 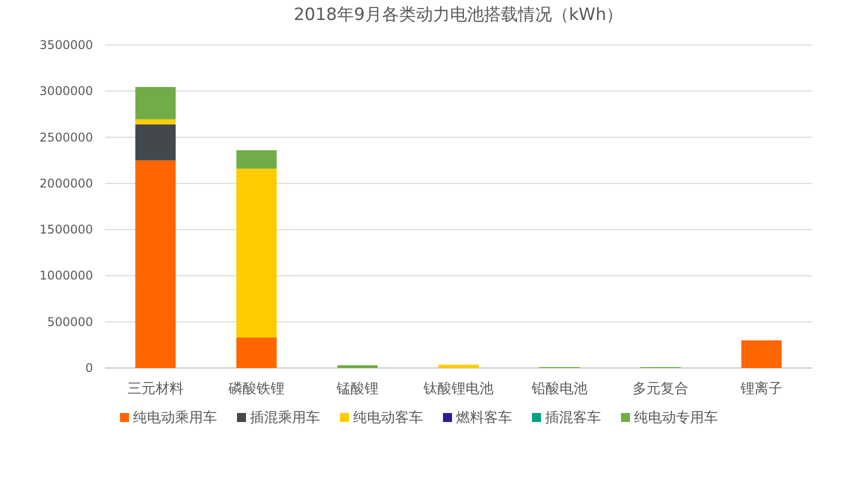 I want to click on y-tick-label: 2000000, so click(x=66, y=183).